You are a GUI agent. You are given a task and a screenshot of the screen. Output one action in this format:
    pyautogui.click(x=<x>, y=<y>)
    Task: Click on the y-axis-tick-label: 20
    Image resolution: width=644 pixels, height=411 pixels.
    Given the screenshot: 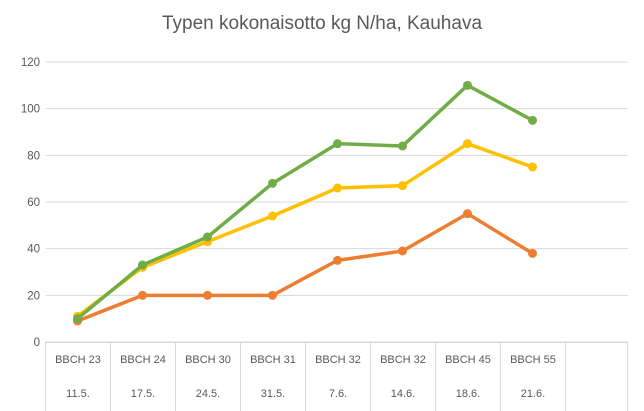 What is the action you would take?
    pyautogui.click(x=33, y=296)
    